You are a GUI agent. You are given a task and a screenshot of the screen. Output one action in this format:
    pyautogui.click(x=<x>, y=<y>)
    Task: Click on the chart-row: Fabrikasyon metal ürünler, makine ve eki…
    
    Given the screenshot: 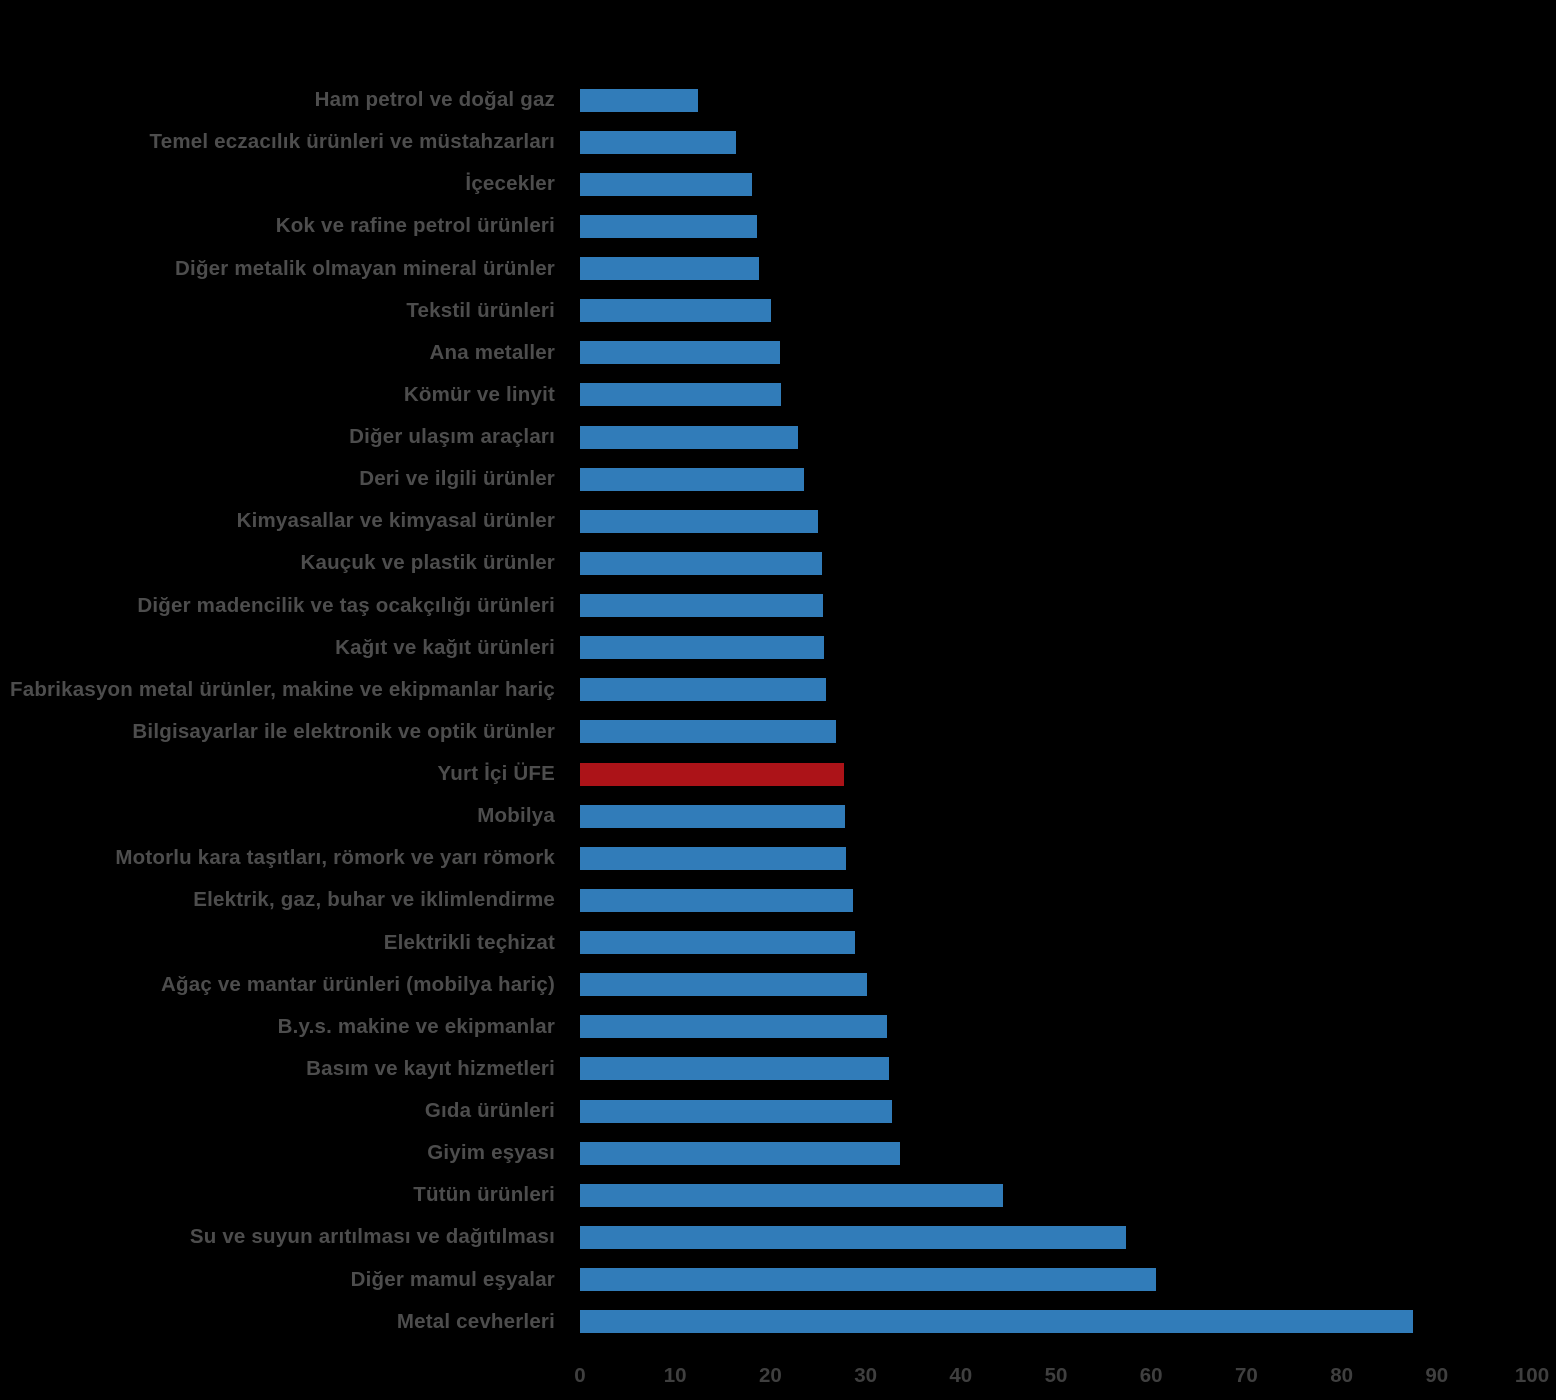 What is the action you would take?
    pyautogui.click(x=778, y=690)
    